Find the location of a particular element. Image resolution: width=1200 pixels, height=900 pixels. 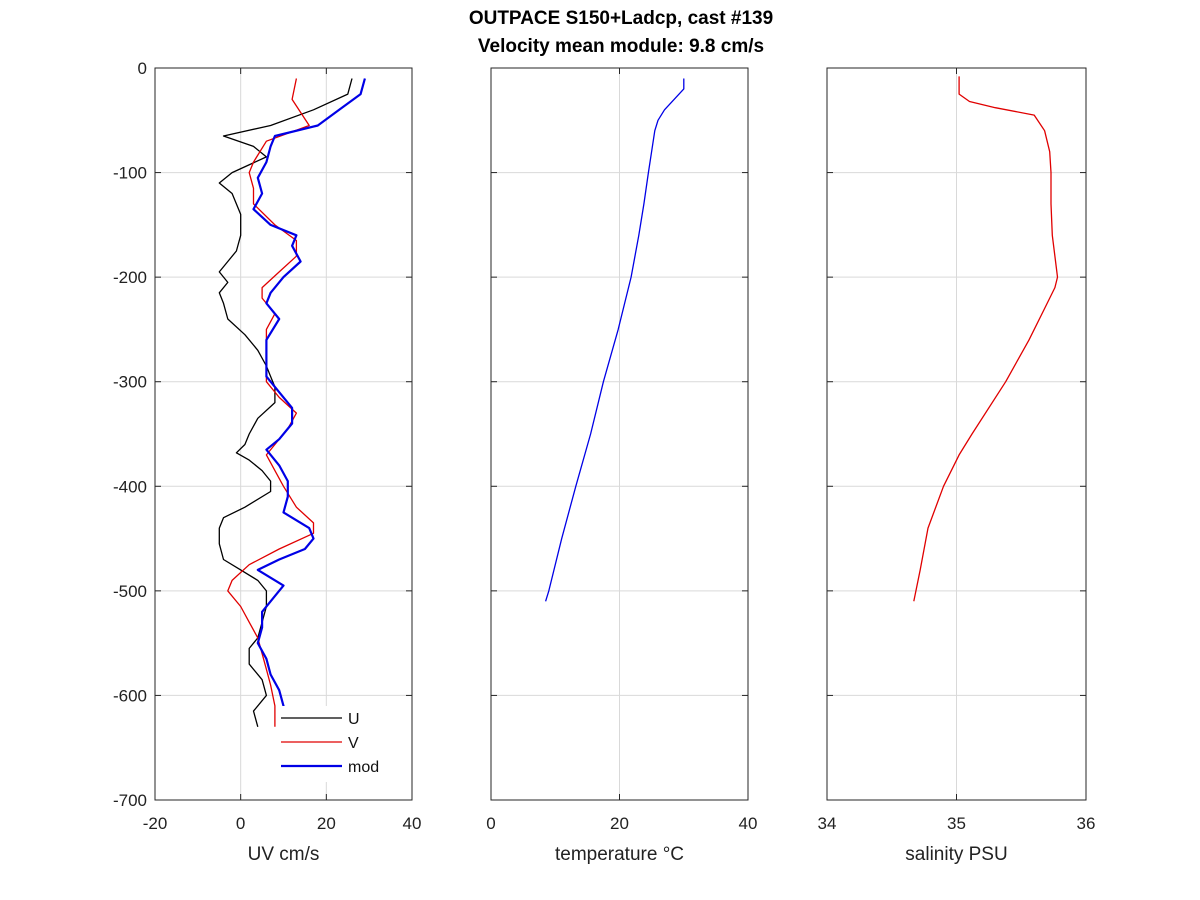

series-line-temperature is located at coordinates (614, 340).